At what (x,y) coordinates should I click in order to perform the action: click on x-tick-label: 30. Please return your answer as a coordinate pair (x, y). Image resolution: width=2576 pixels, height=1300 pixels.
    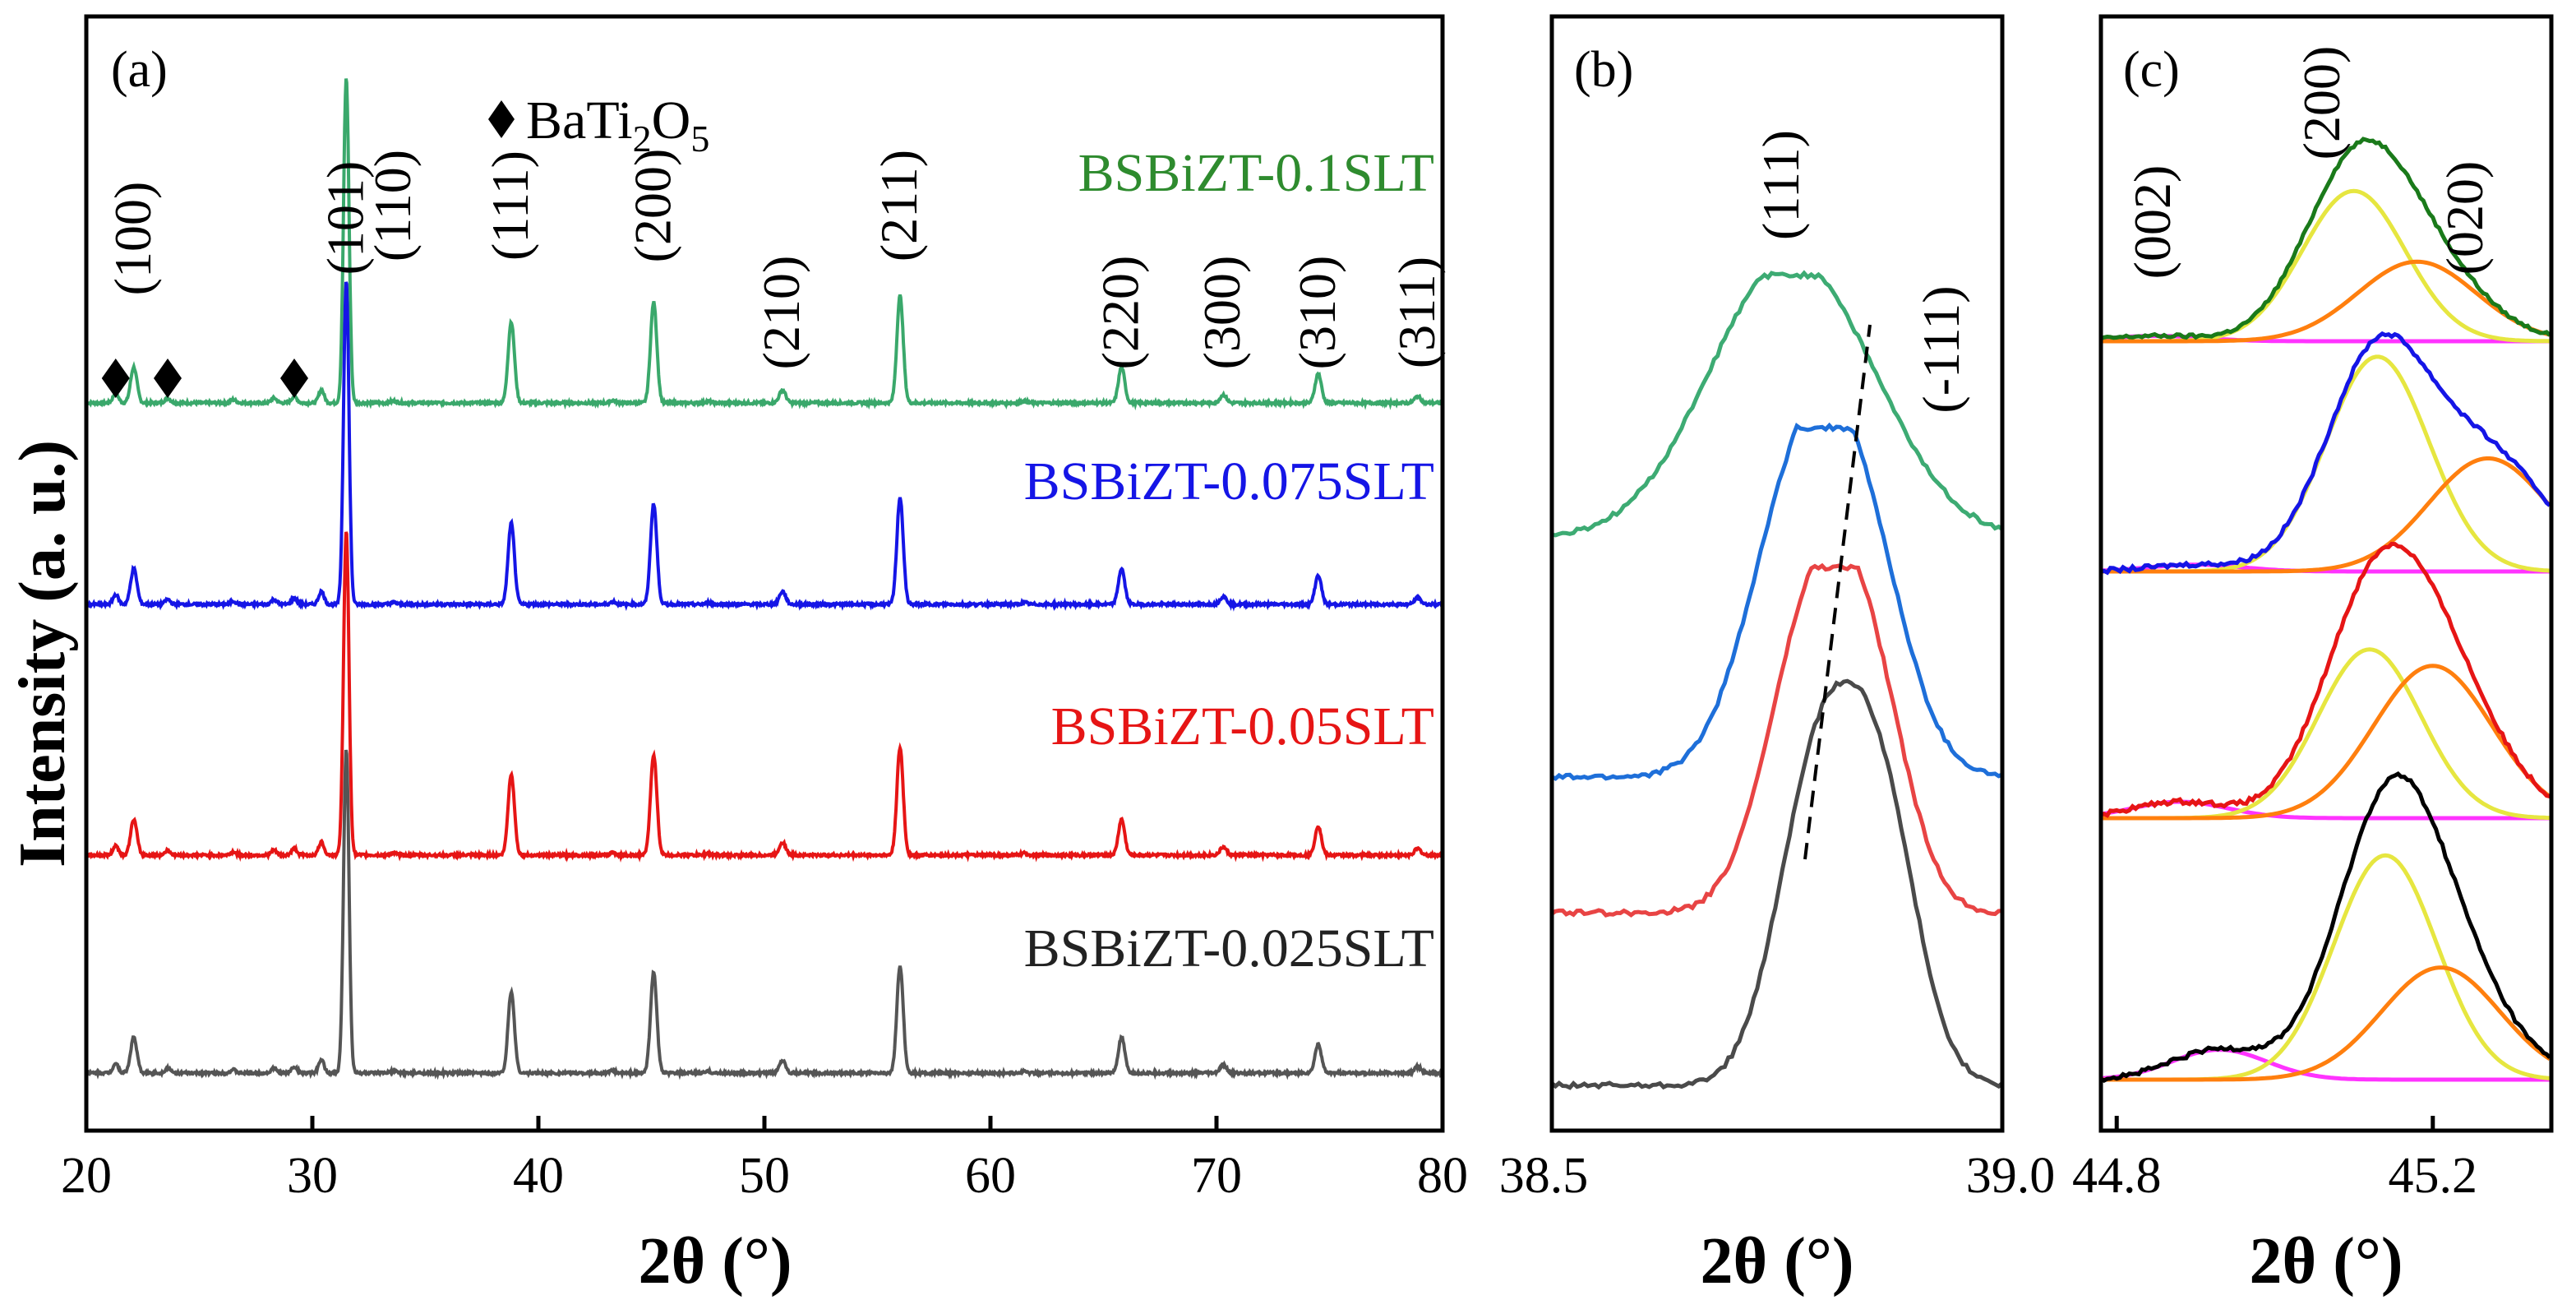
    Looking at the image, I should click on (312, 1176).